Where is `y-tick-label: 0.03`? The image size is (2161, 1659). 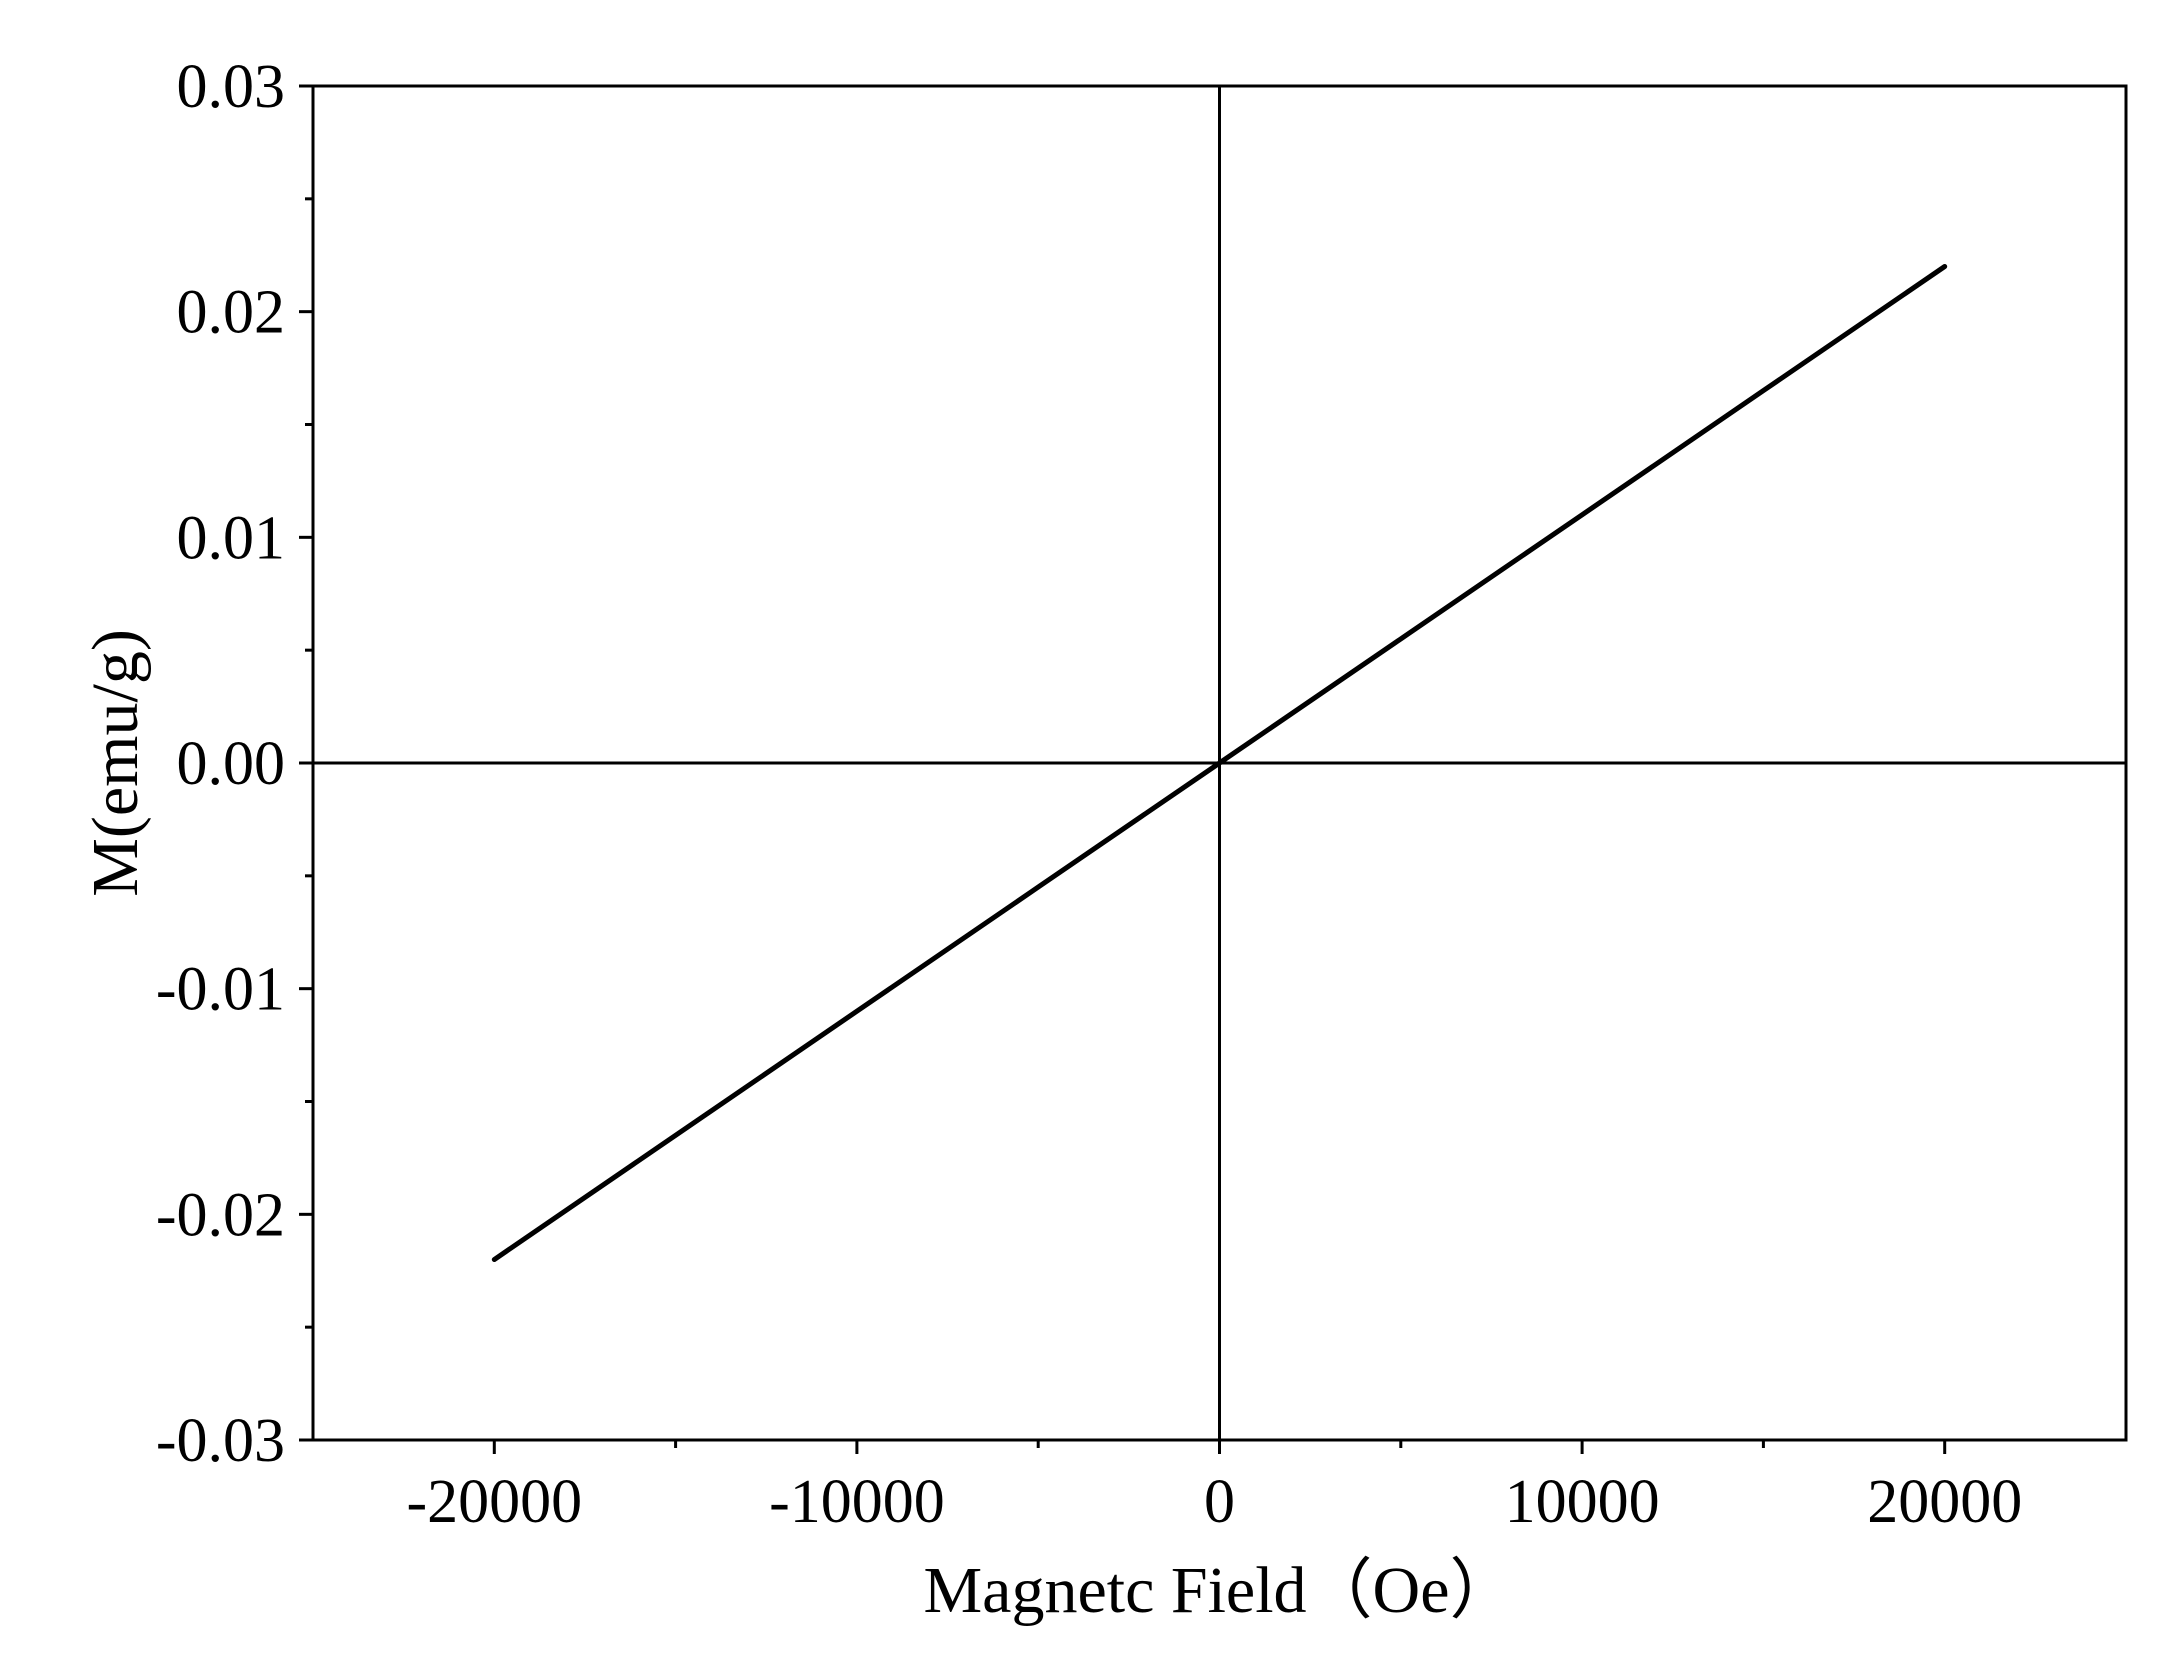
y-tick-label: 0.03 is located at coordinates (231, 87).